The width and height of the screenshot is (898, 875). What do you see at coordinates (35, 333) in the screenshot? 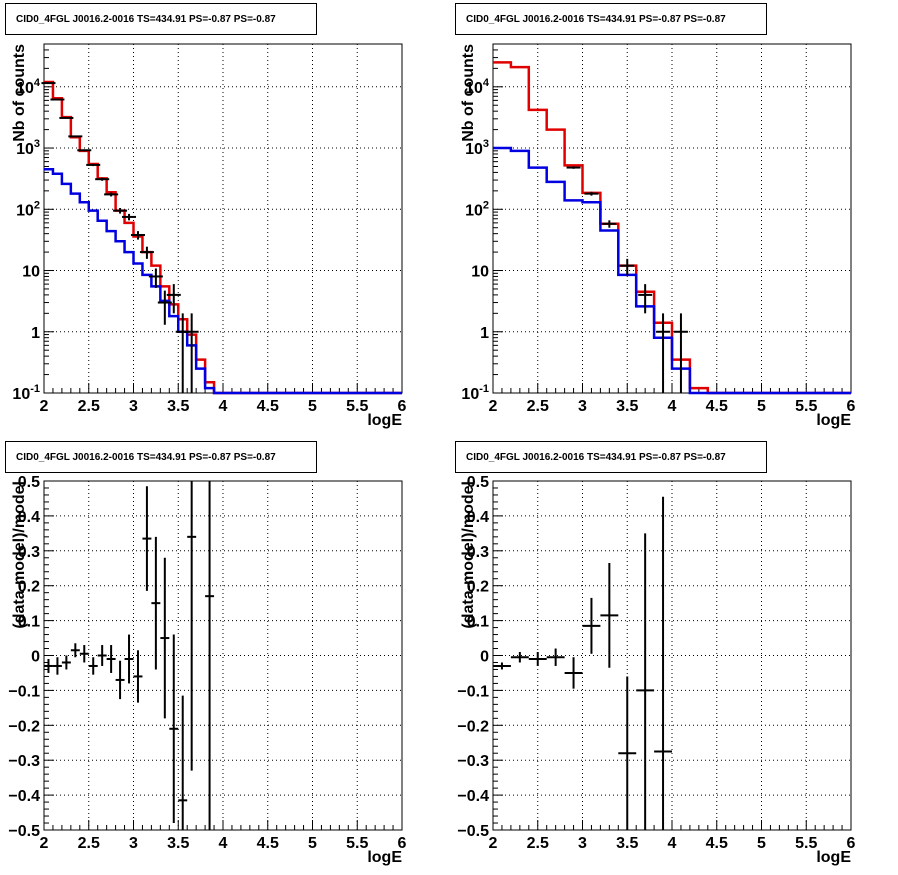
I see `y-tick-label: 1` at bounding box center [35, 333].